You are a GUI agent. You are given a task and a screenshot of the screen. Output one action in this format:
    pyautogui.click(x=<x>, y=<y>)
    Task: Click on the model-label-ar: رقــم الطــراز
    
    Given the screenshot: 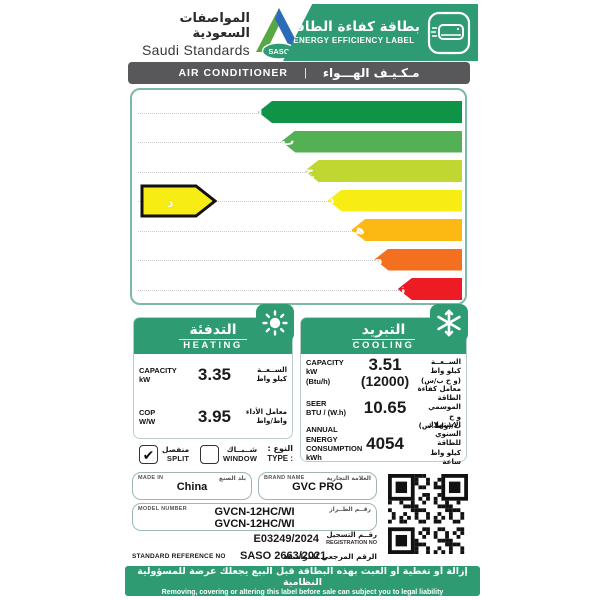 What is the action you would take?
    pyautogui.click(x=350, y=509)
    